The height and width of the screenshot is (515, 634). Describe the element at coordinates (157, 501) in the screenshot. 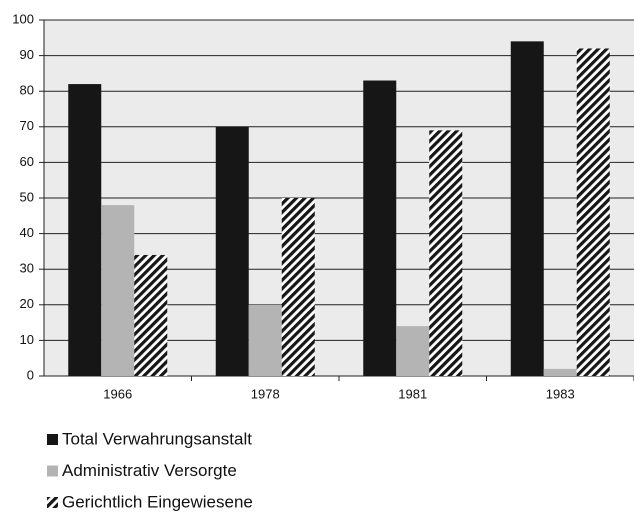

I see `legend-label: Gerichtlich Eingewiesene` at that location.